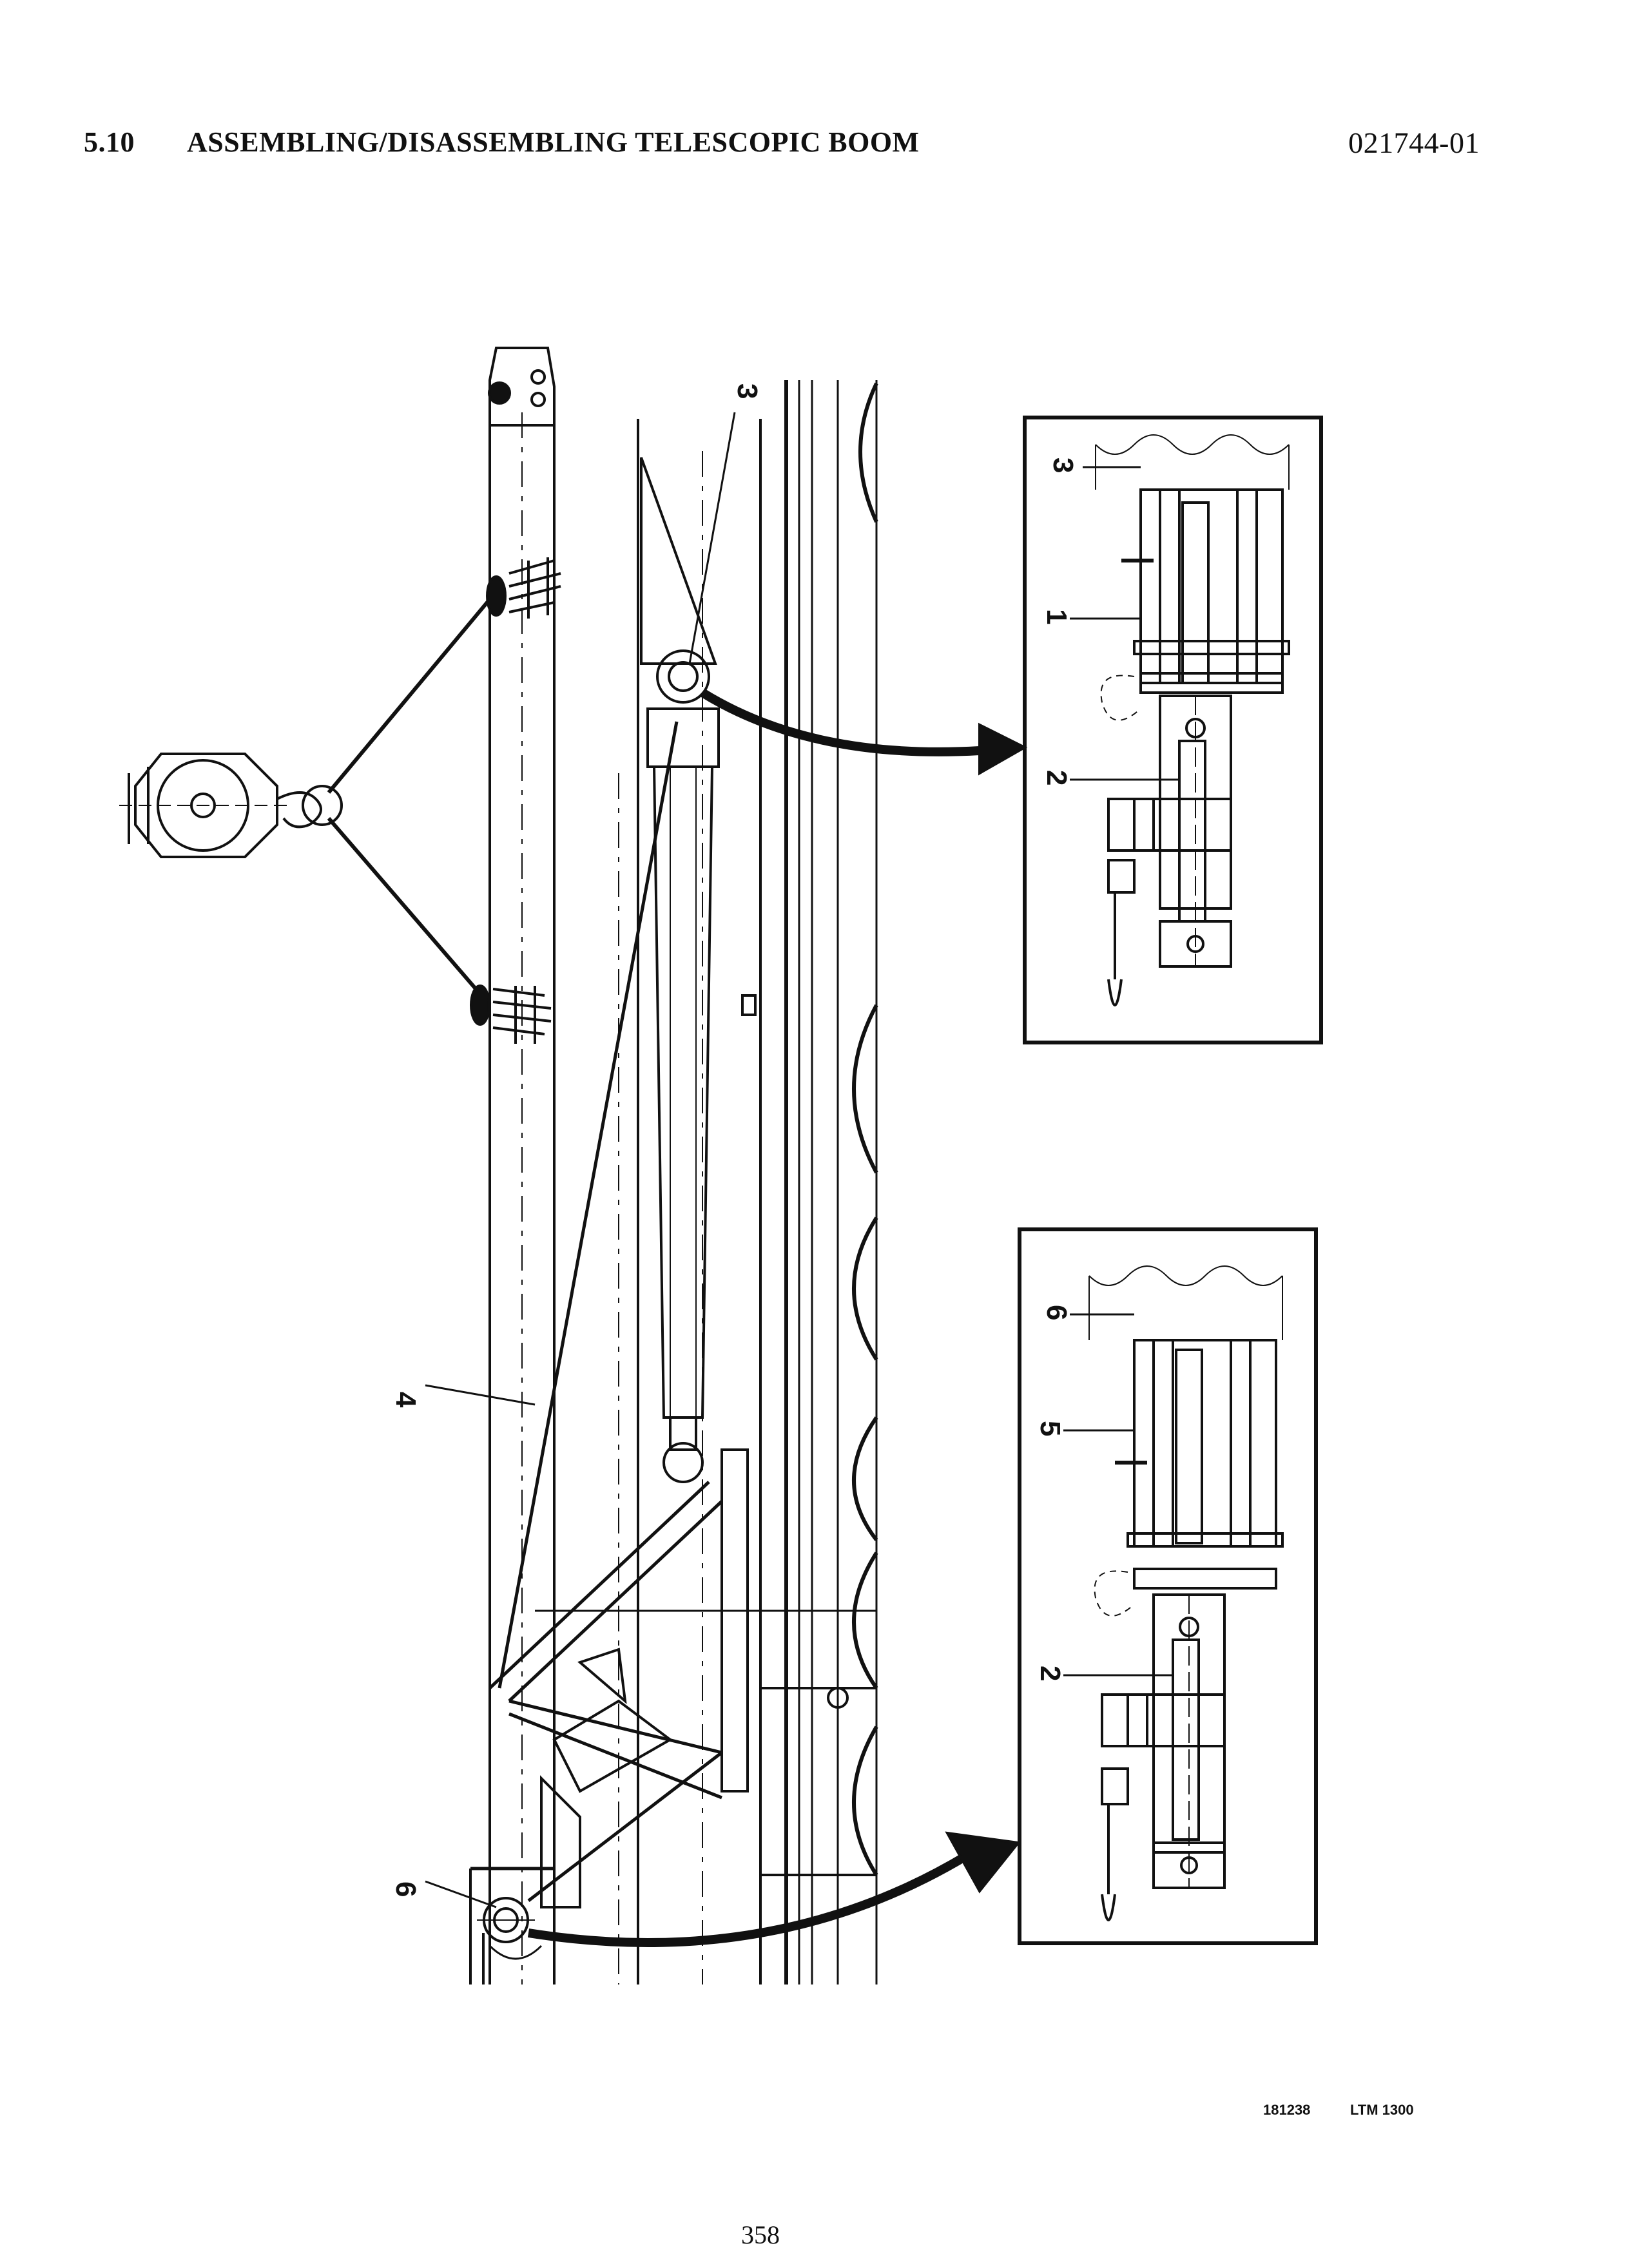 This screenshot has width=1644, height=2268. I want to click on model-designation: LTM 1300, so click(1382, 2110).